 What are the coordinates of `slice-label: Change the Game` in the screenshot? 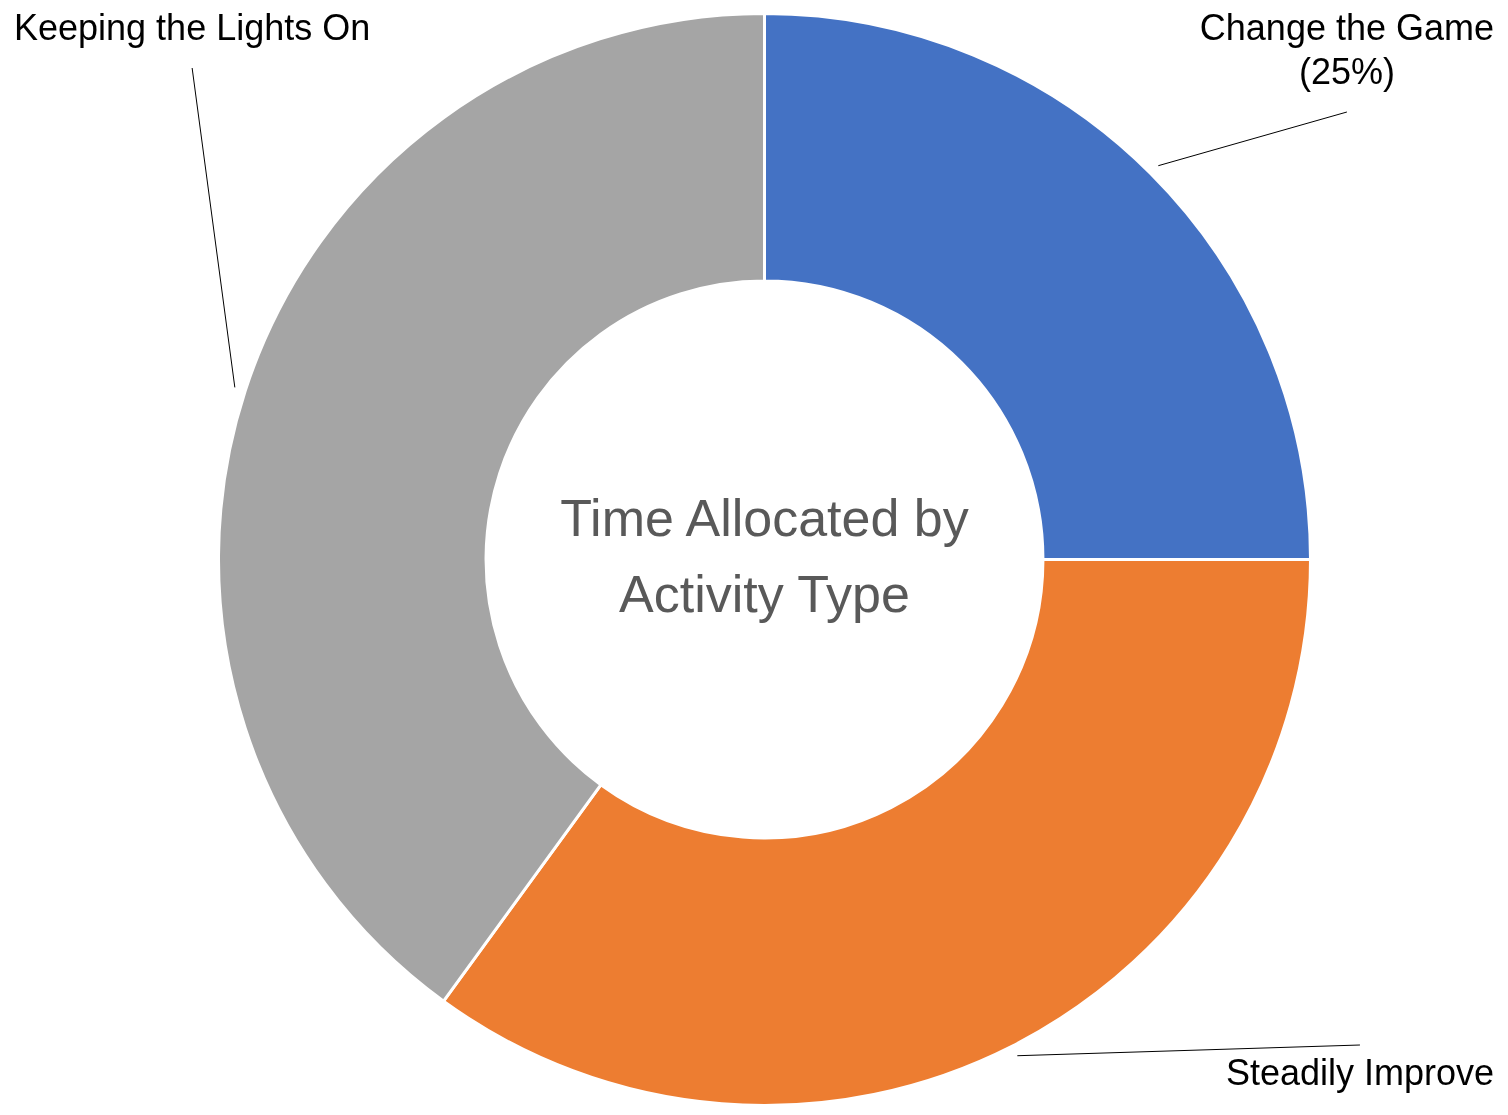 It's located at (1346, 27).